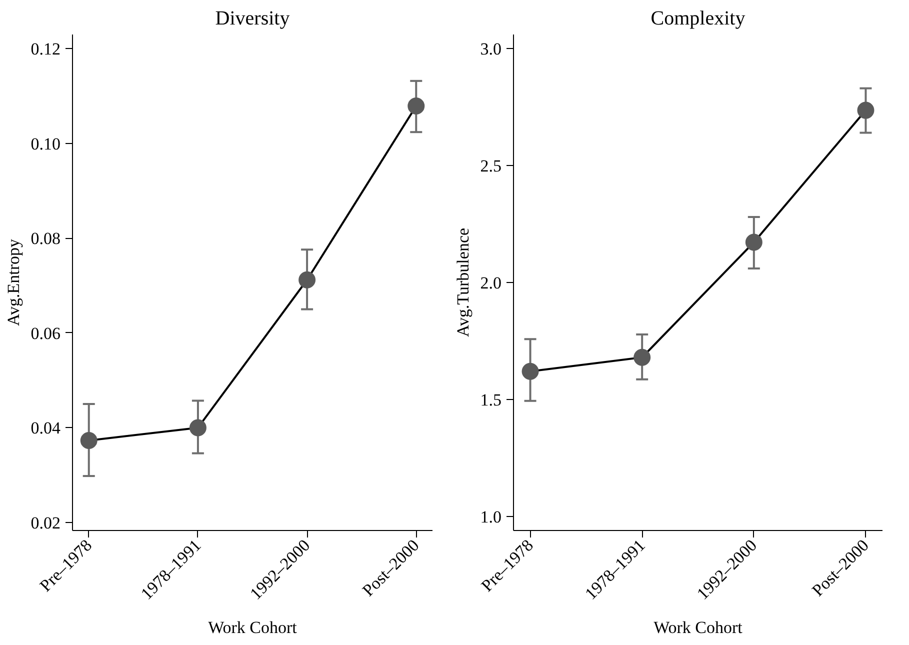  What do you see at coordinates (252, 19) in the screenshot?
I see `chart-title: Diversity` at bounding box center [252, 19].